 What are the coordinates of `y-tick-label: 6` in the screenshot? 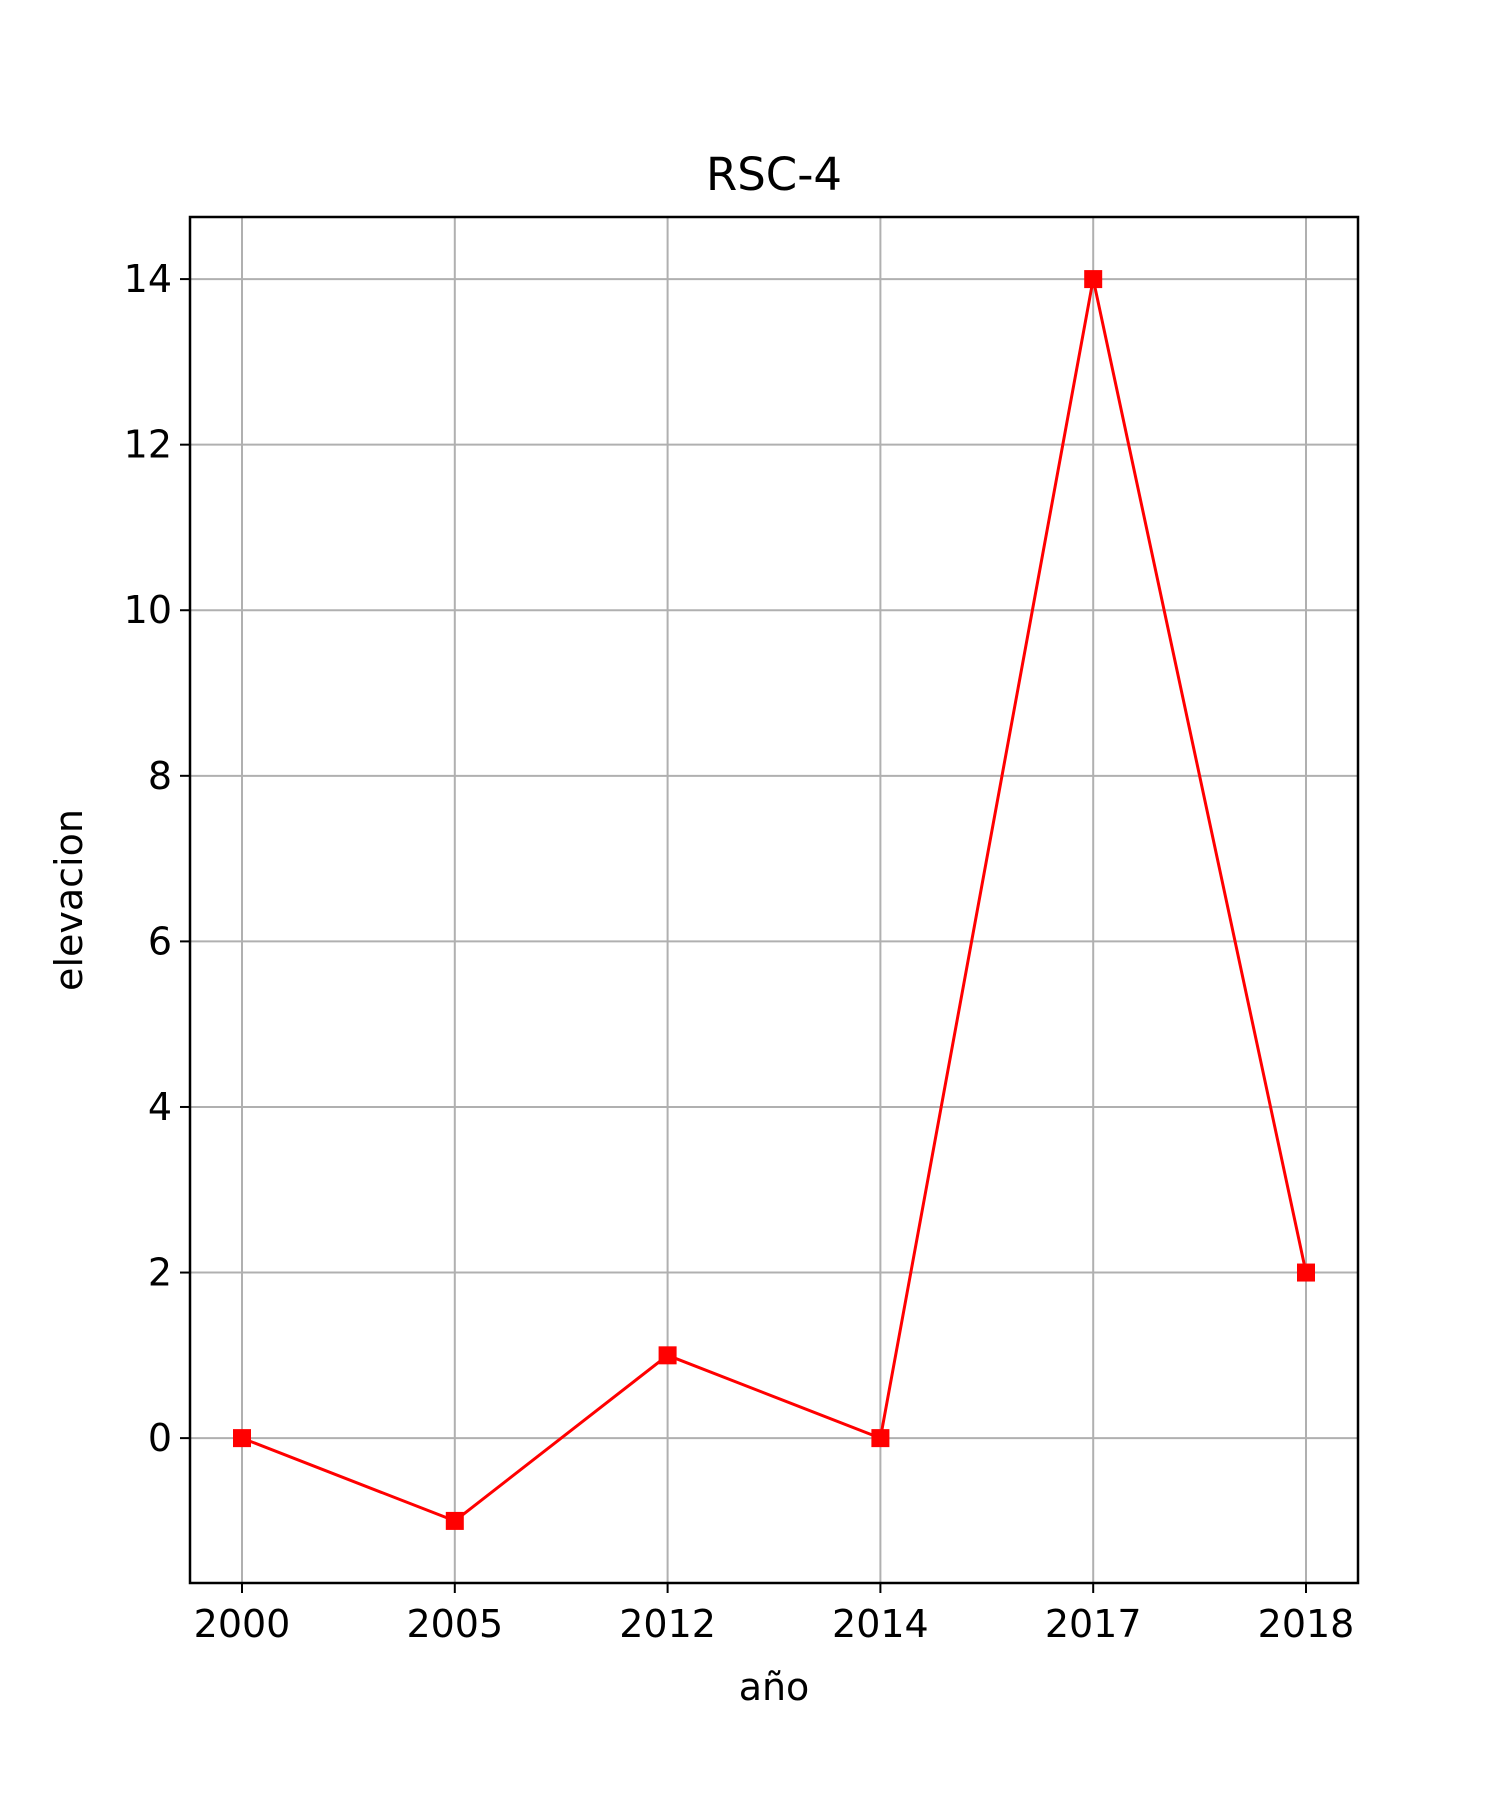 It's located at (160, 941).